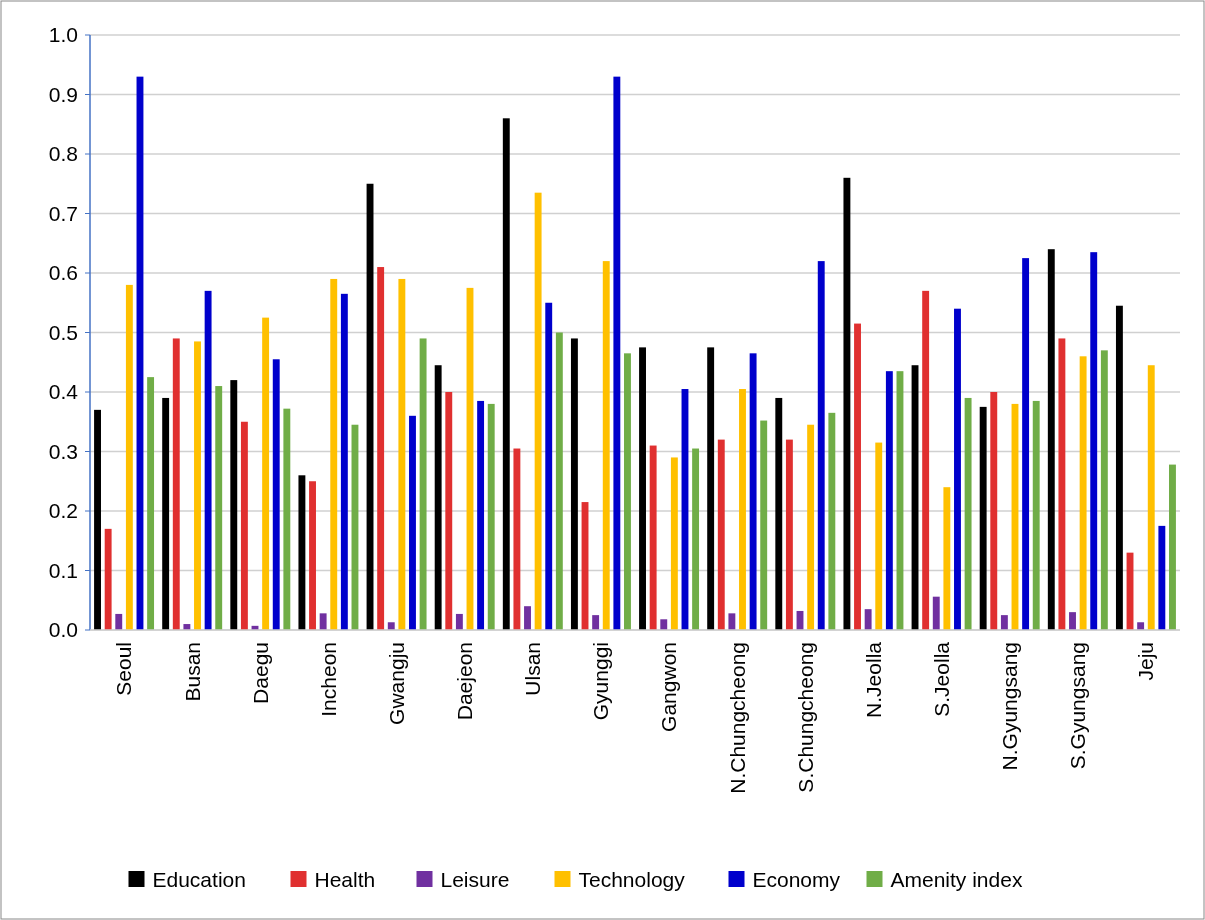  What do you see at coordinates (873, 679) in the screenshot?
I see `x-tick-label: N.Jeolla` at bounding box center [873, 679].